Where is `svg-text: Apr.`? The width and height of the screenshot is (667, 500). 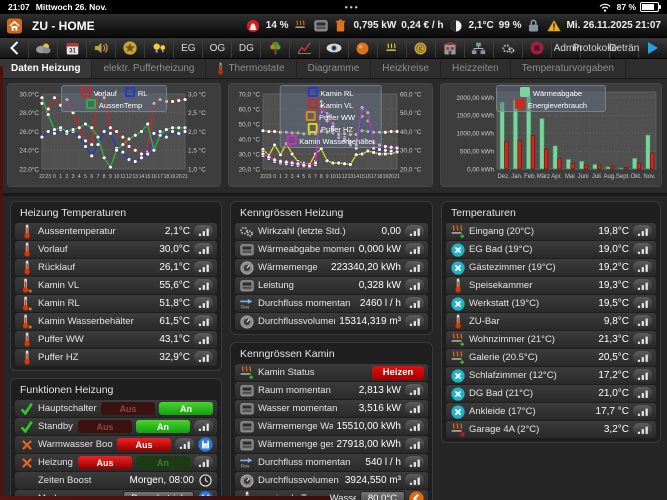
svg-text: Apr. is located at coordinates (556, 177).